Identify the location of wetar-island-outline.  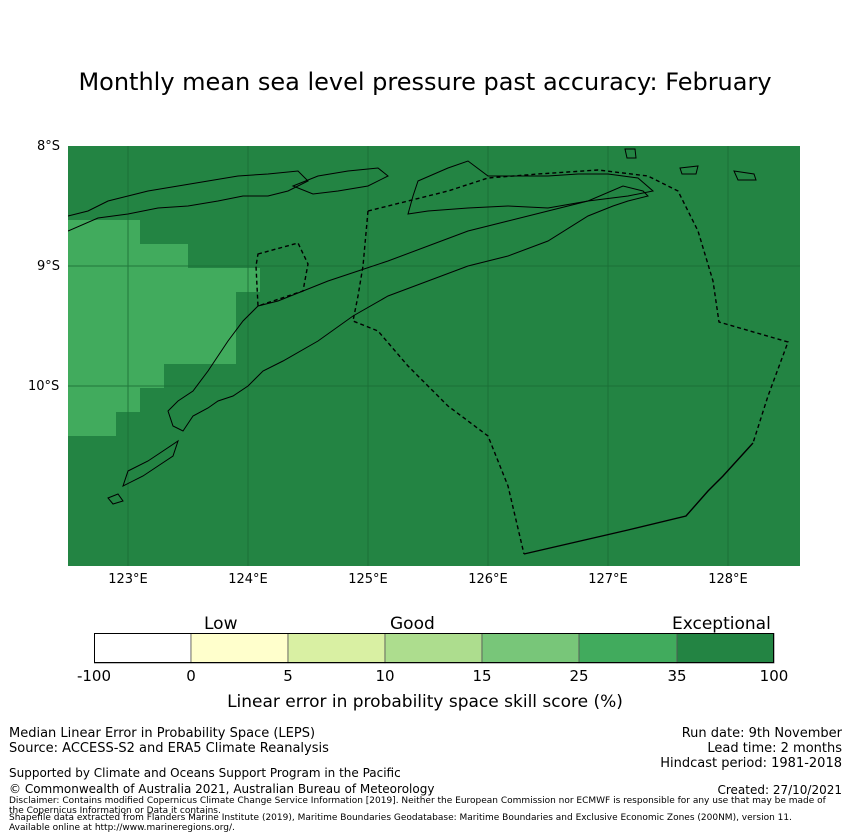
(531, 187).